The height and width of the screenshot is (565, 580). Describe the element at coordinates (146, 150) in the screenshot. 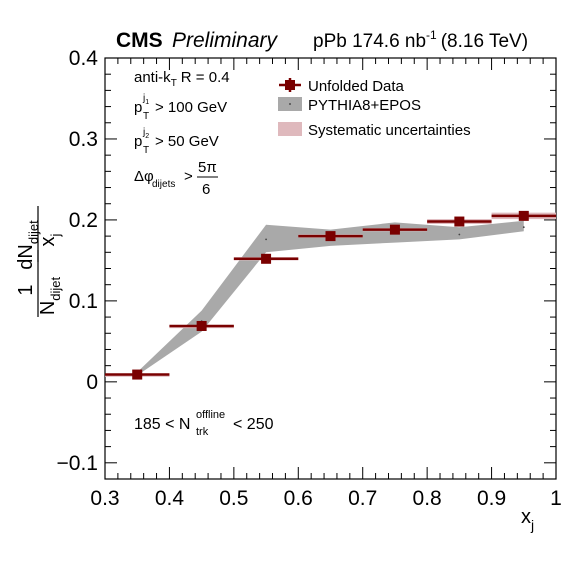

I see `pt2-sub: T` at that location.